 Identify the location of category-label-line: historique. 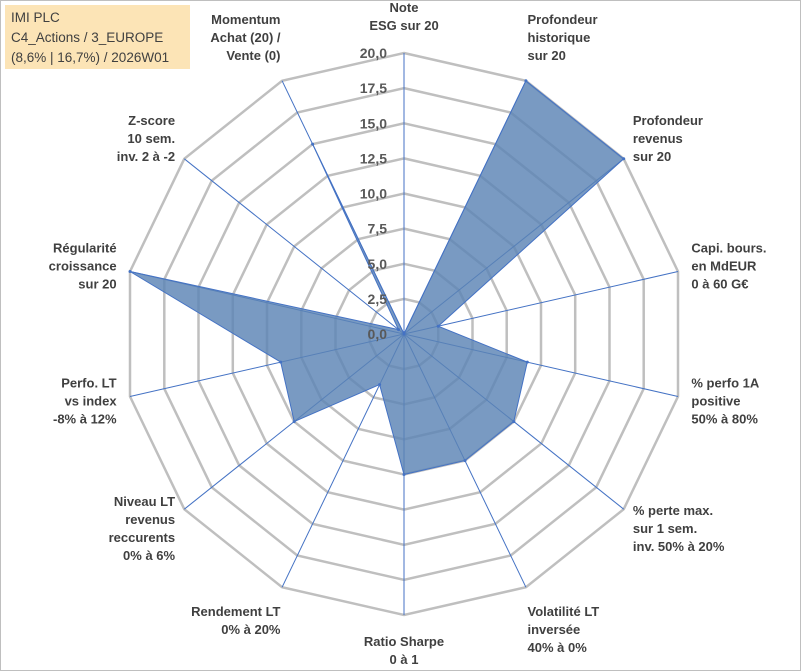
(559, 37).